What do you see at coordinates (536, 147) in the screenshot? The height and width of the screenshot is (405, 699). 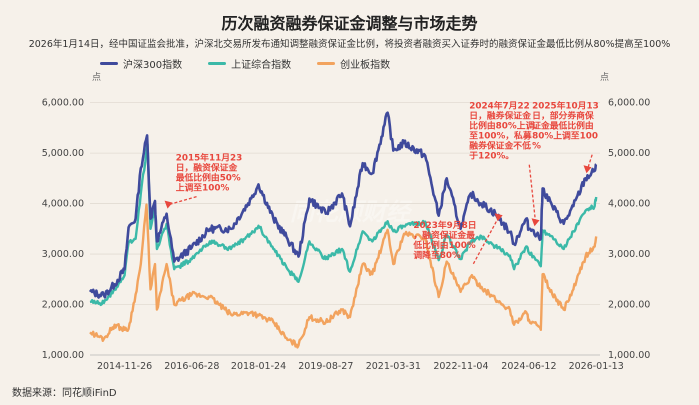 I see `annotation-text-line: %` at bounding box center [536, 147].